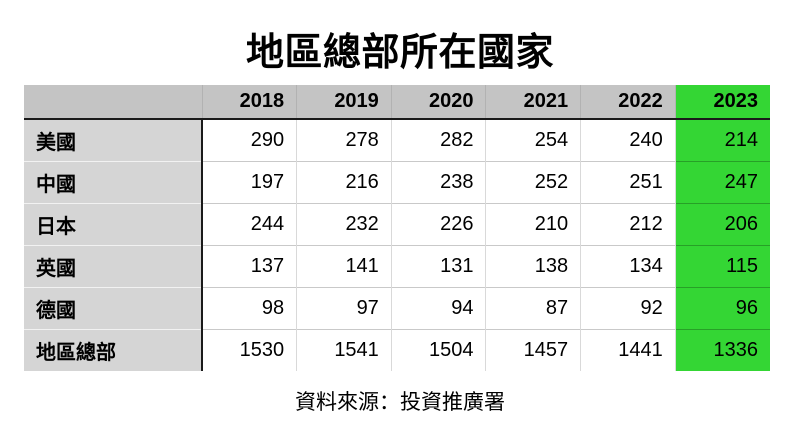 This screenshot has height=443, width=800. Describe the element at coordinates (249, 350) in the screenshot. I see `cell-value: 1530` at that location.